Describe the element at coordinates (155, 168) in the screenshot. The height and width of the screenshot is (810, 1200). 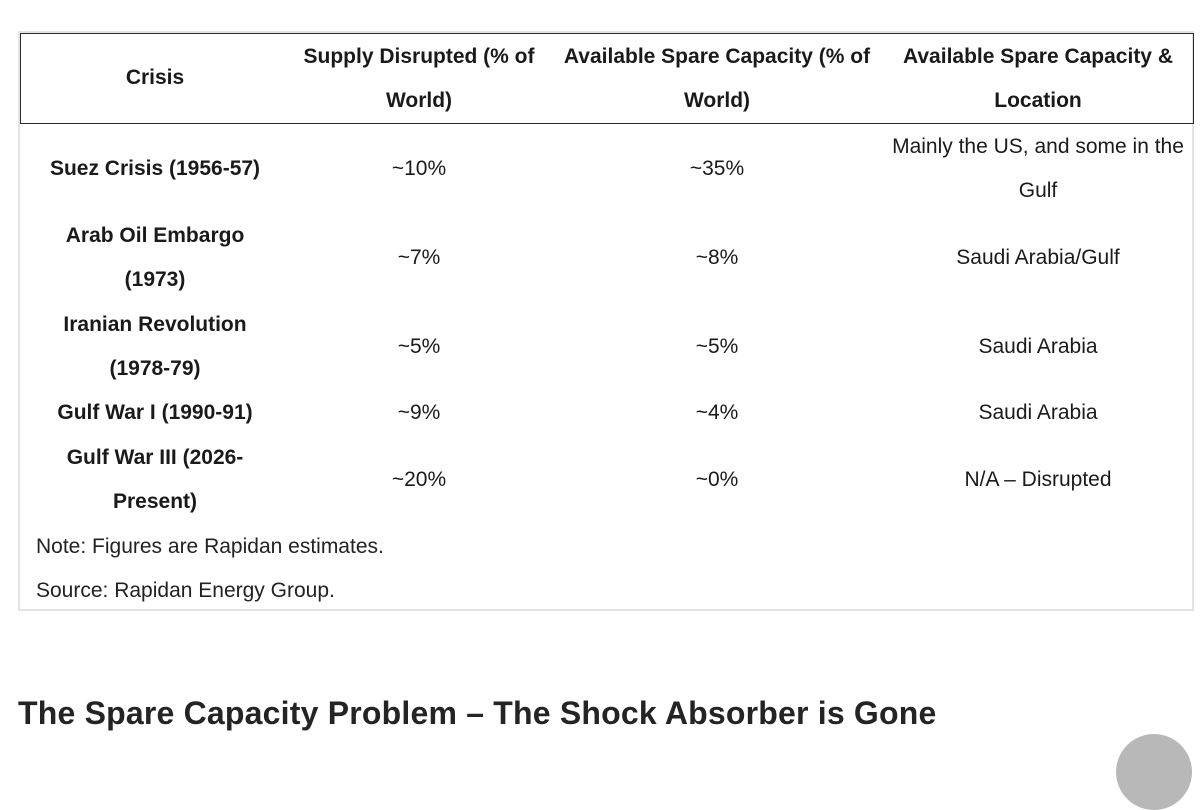
I see `row-crisis: Suez Crisis (1956-57)` at that location.